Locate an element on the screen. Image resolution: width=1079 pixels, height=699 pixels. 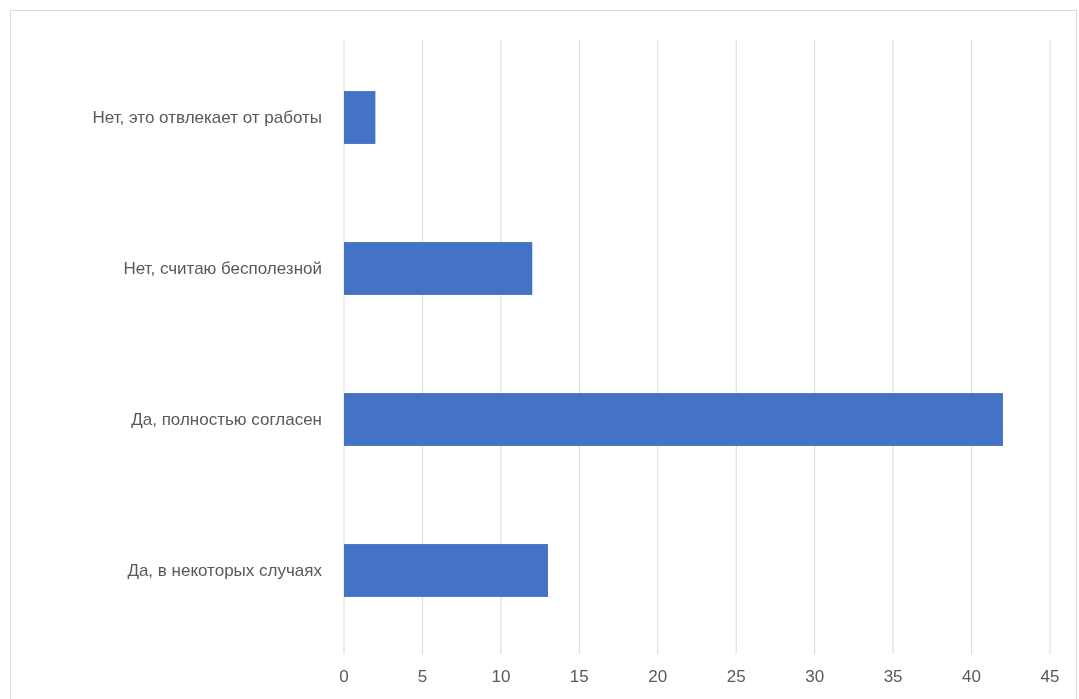
y-tick-label: Нет, это отвлекает от работы is located at coordinates (207, 118).